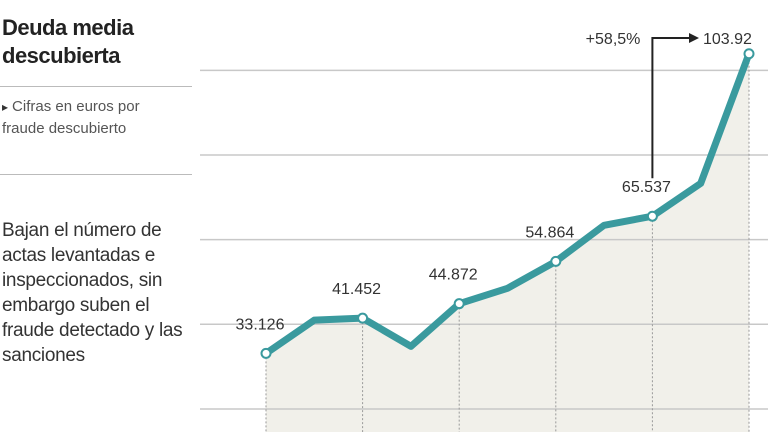 Image resolution: width=768 pixels, height=432 pixels. Describe the element at coordinates (453, 275) in the screenshot. I see `value-label: 44.872` at that location.